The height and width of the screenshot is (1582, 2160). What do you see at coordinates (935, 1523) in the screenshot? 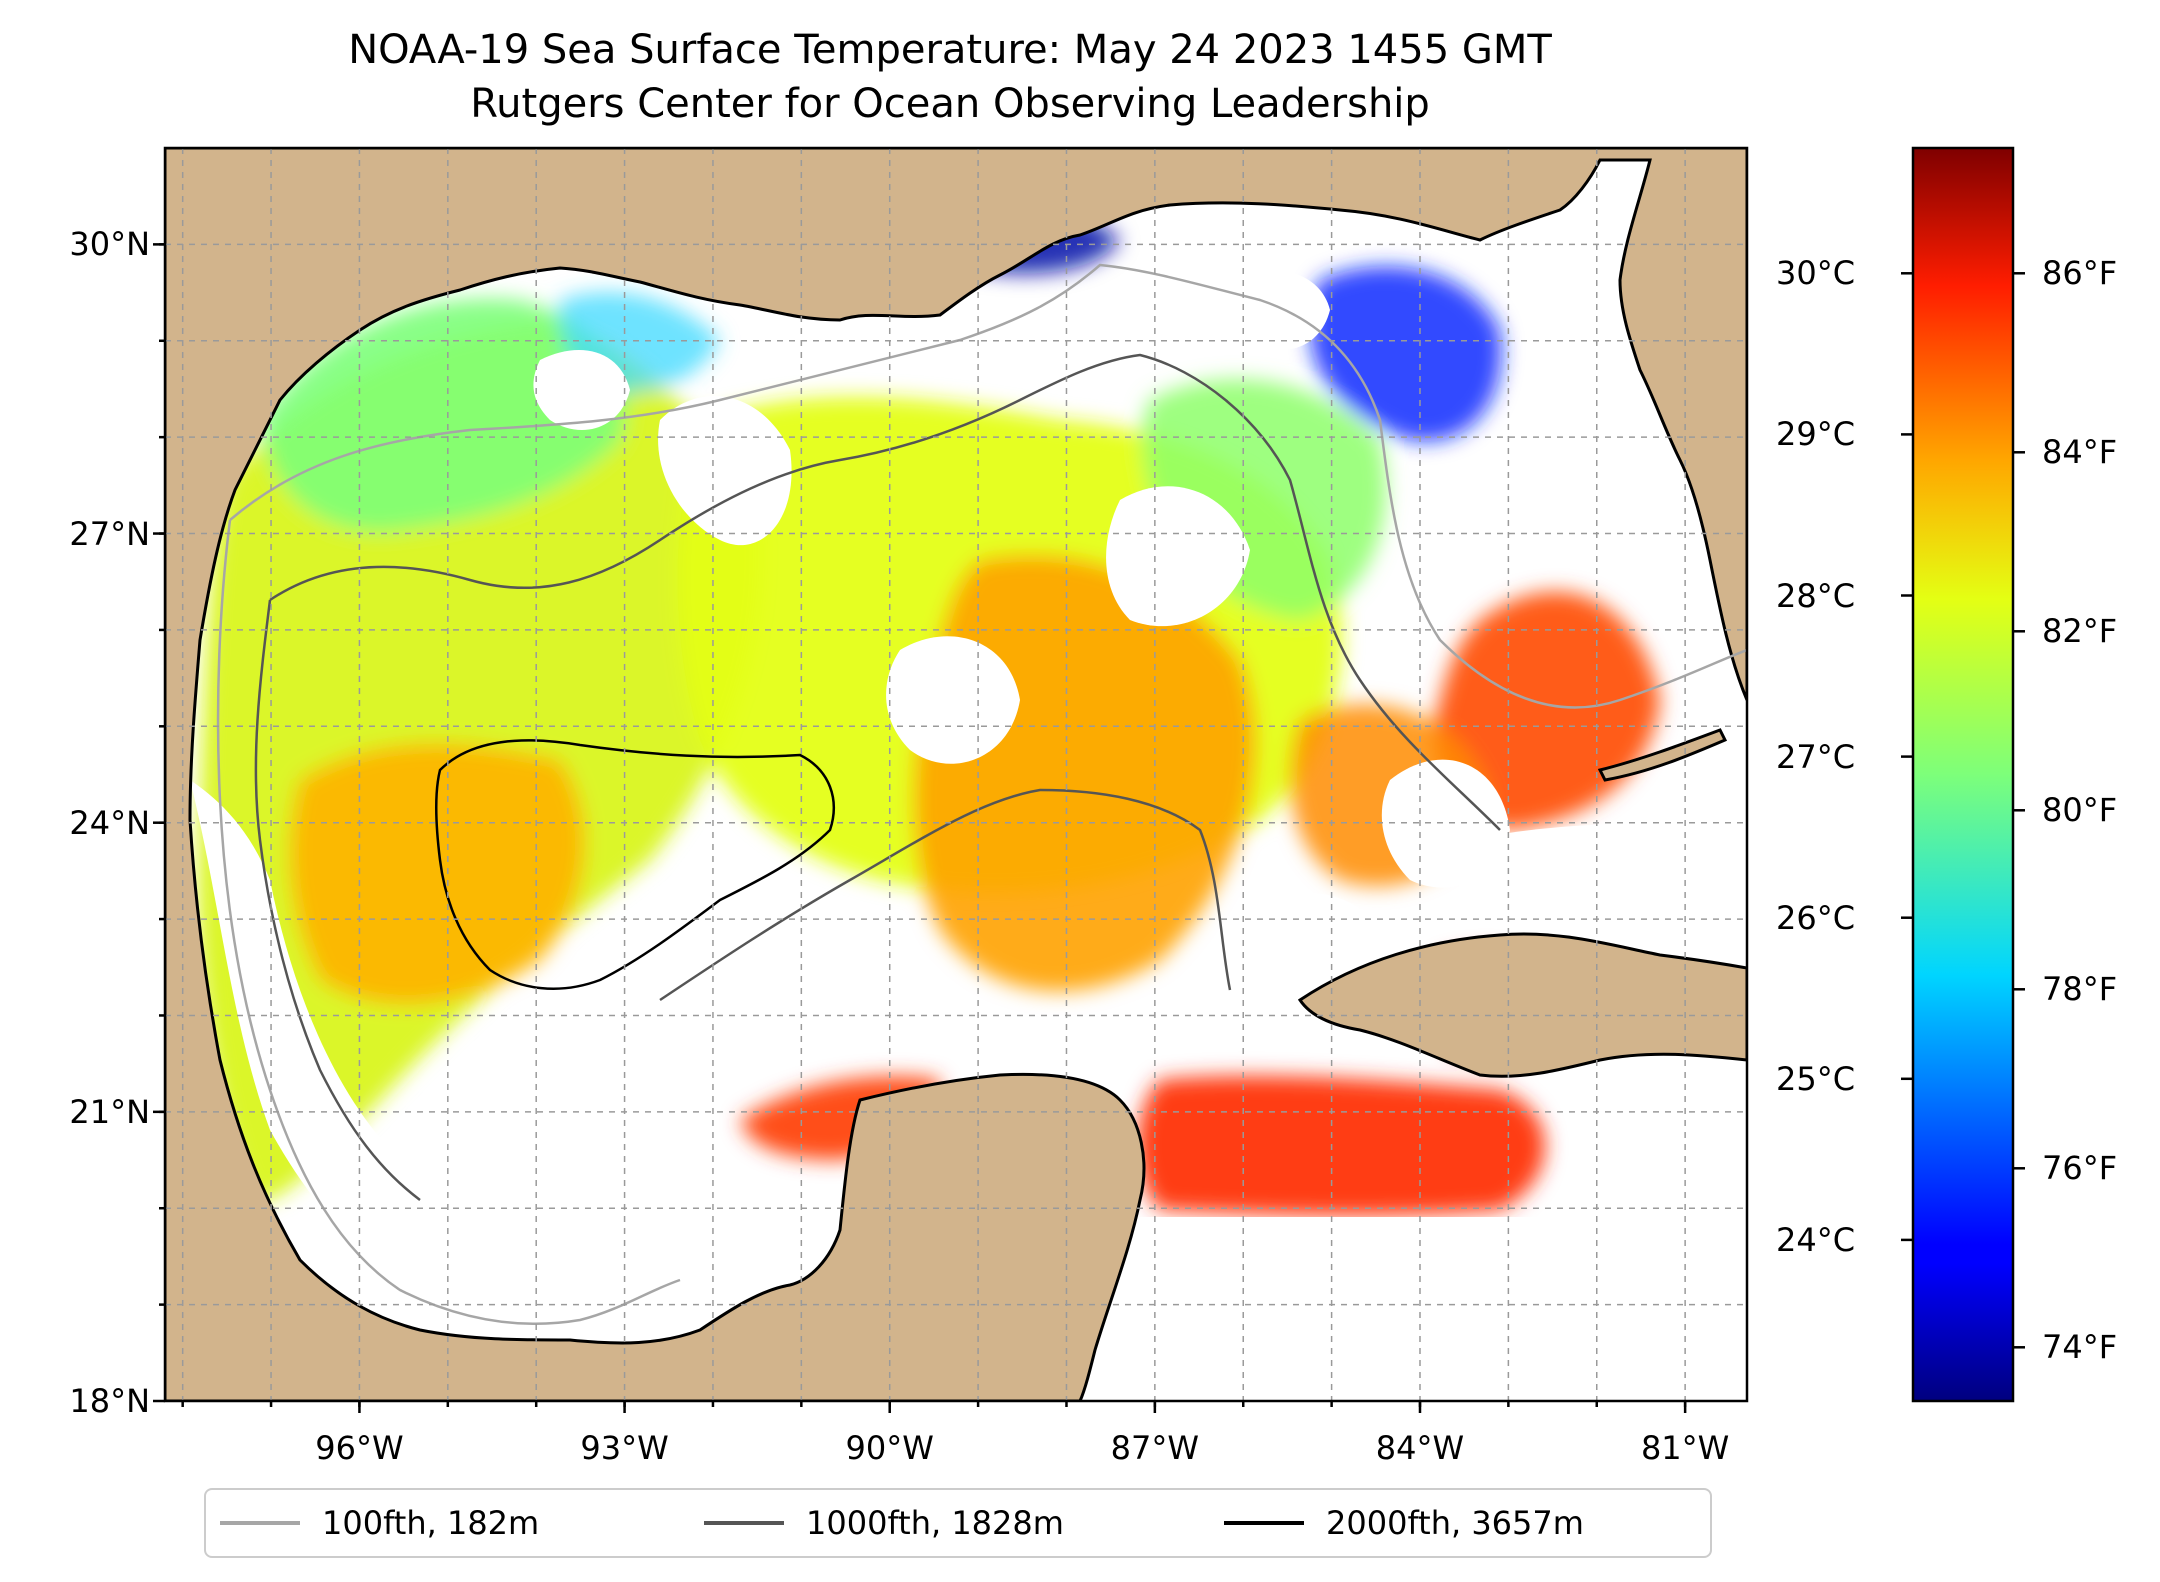
I see `legend-label-1000fth: 1000fth, 1828m` at bounding box center [935, 1523].